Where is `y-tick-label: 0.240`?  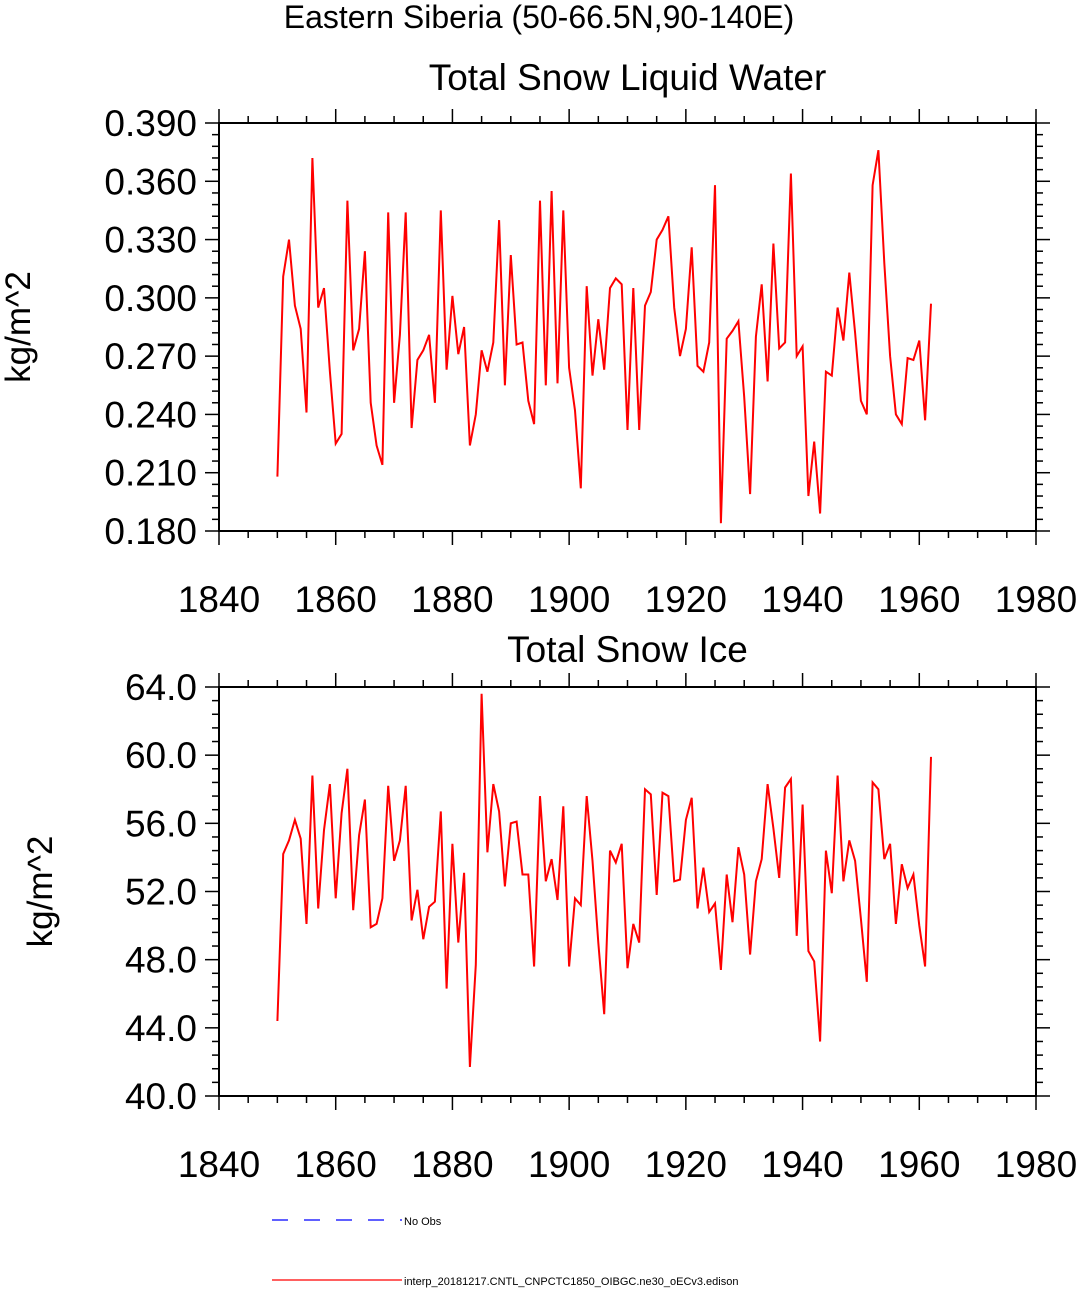 y-tick-label: 0.240 is located at coordinates (150, 414).